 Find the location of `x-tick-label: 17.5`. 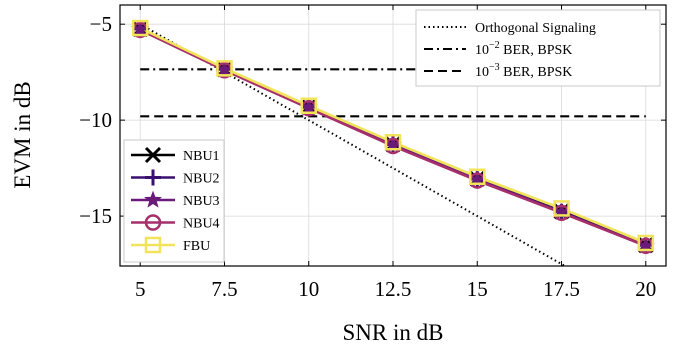

x-tick-label: 17.5 is located at coordinates (561, 289).